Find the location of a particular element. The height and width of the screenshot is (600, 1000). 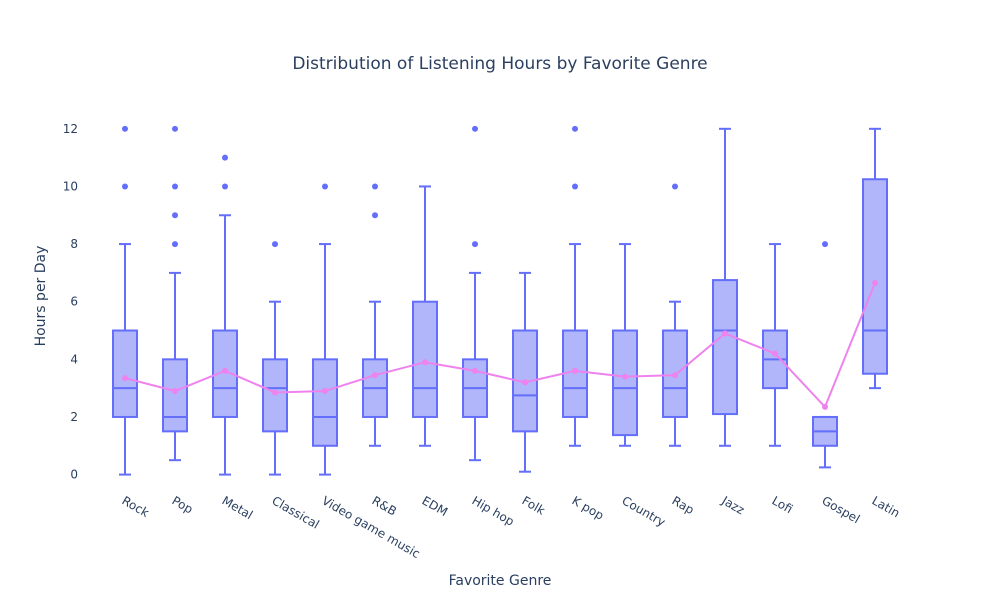

x-tick-label: Metal is located at coordinates (238, 507).